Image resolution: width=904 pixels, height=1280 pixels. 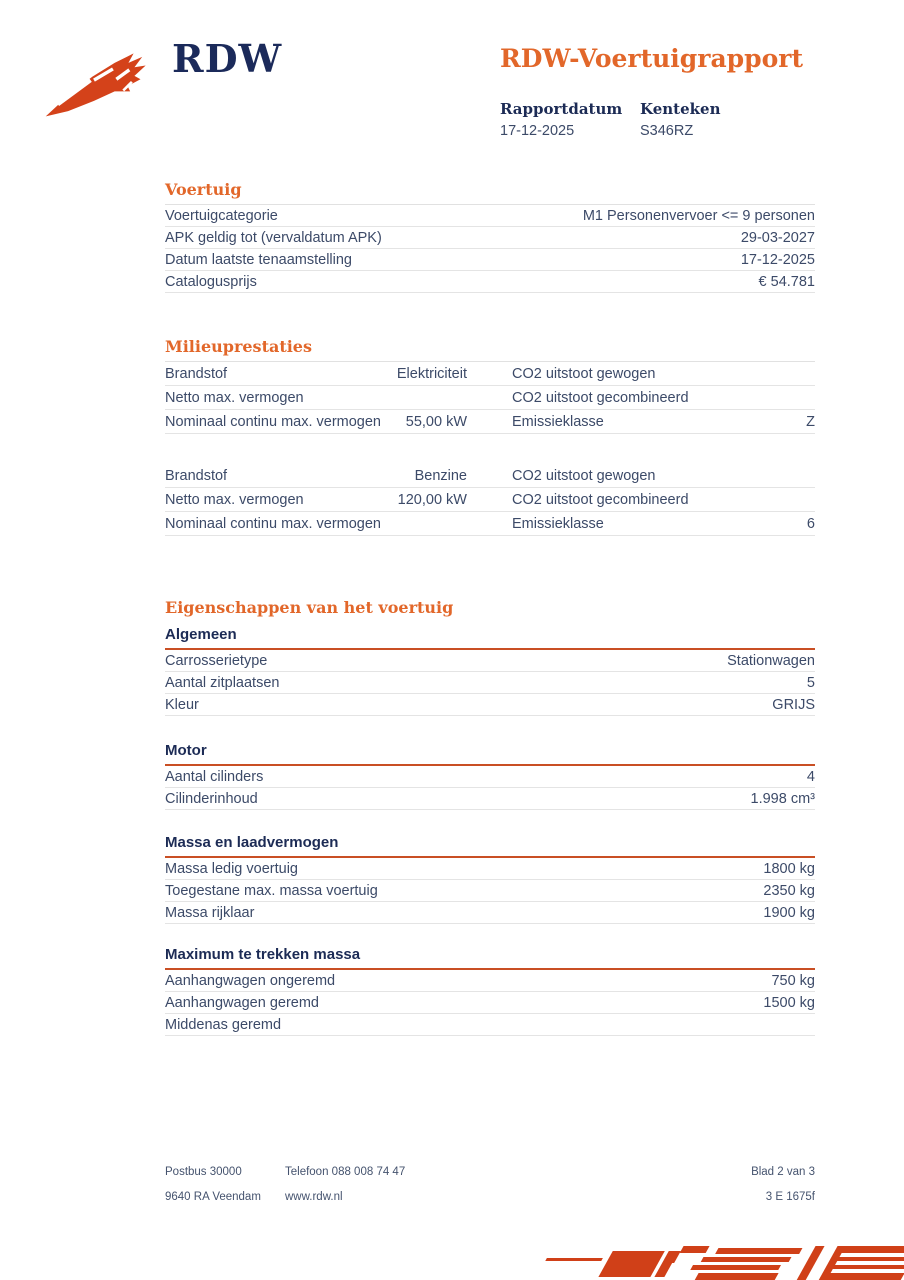 I want to click on row-label: APK geldig tot (vervaldatum APK), so click(x=273, y=237).